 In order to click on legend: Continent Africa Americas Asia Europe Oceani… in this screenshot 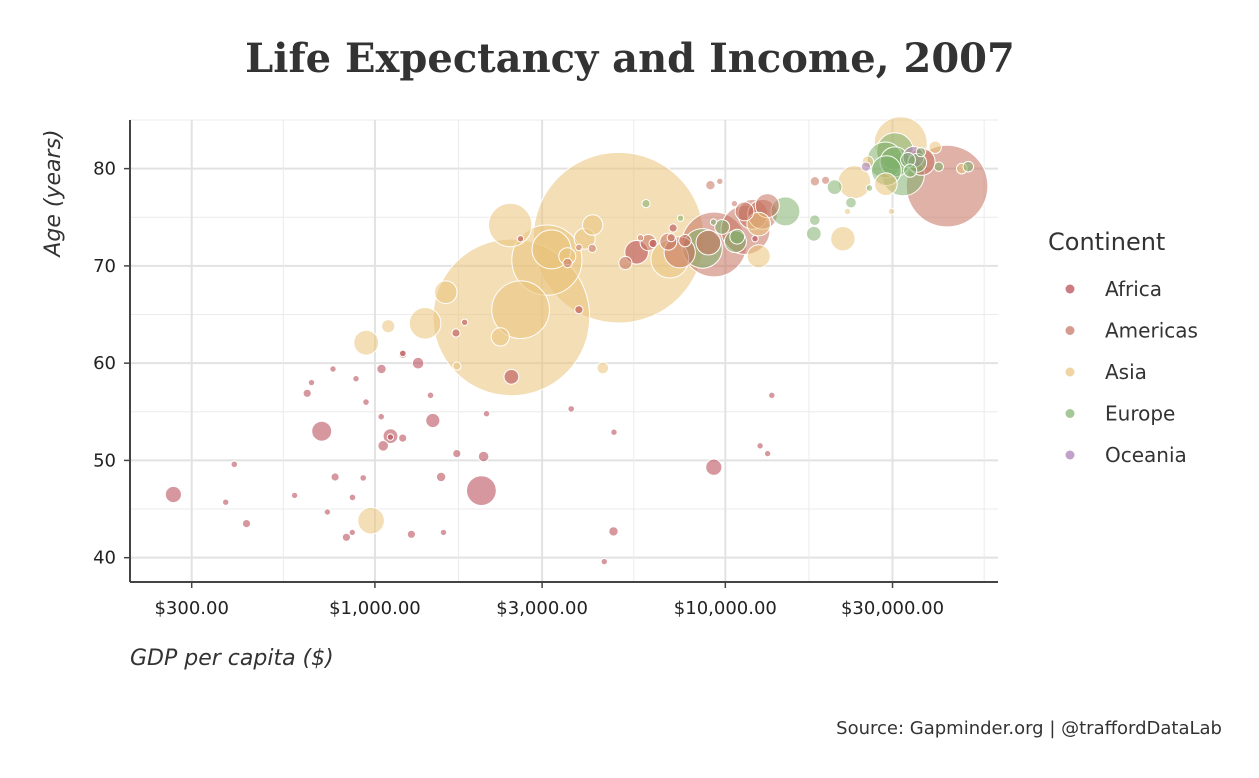, I will do `click(1123, 347)`.